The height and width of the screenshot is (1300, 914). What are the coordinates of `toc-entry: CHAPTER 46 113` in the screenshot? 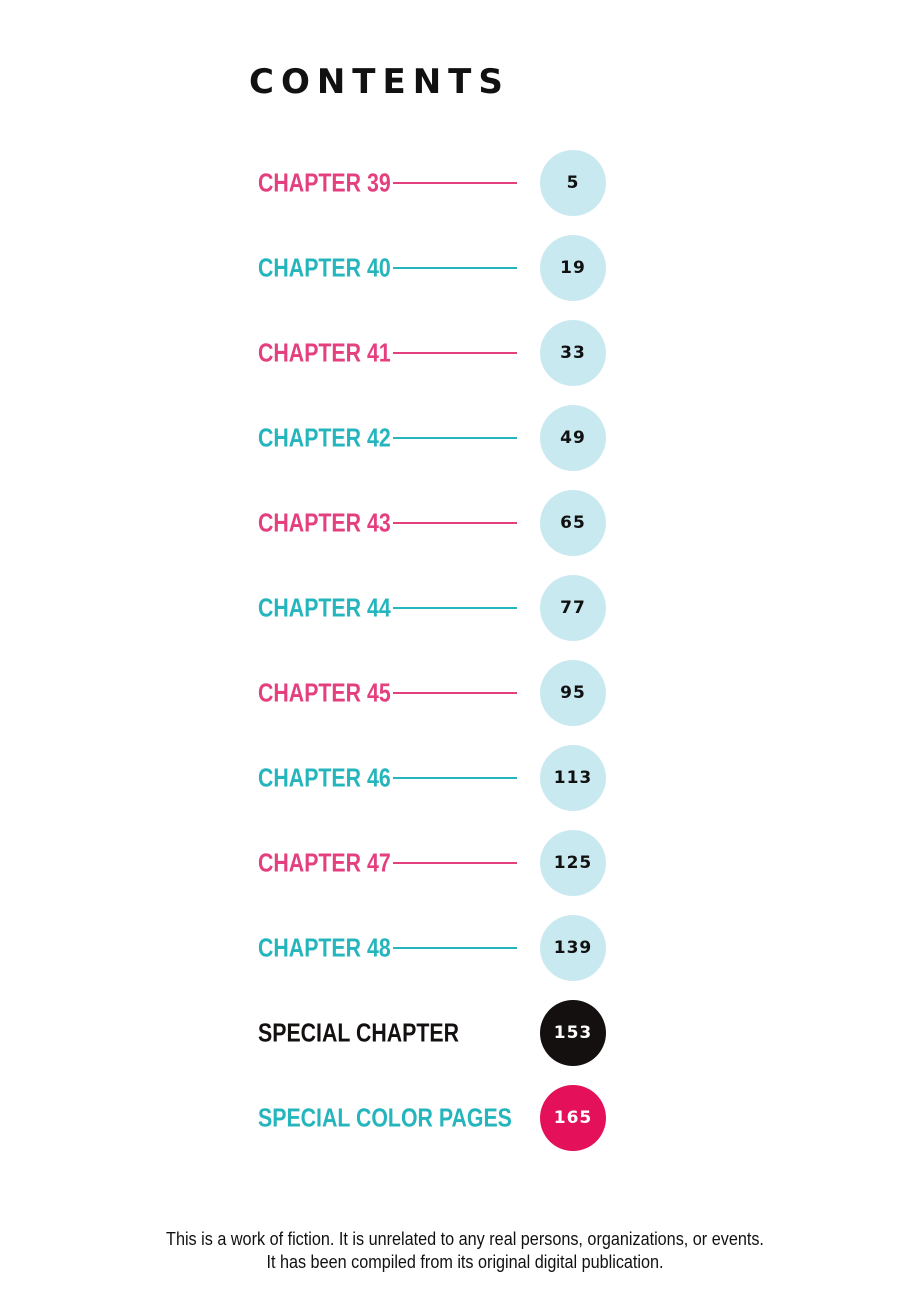 It's located at (457, 778).